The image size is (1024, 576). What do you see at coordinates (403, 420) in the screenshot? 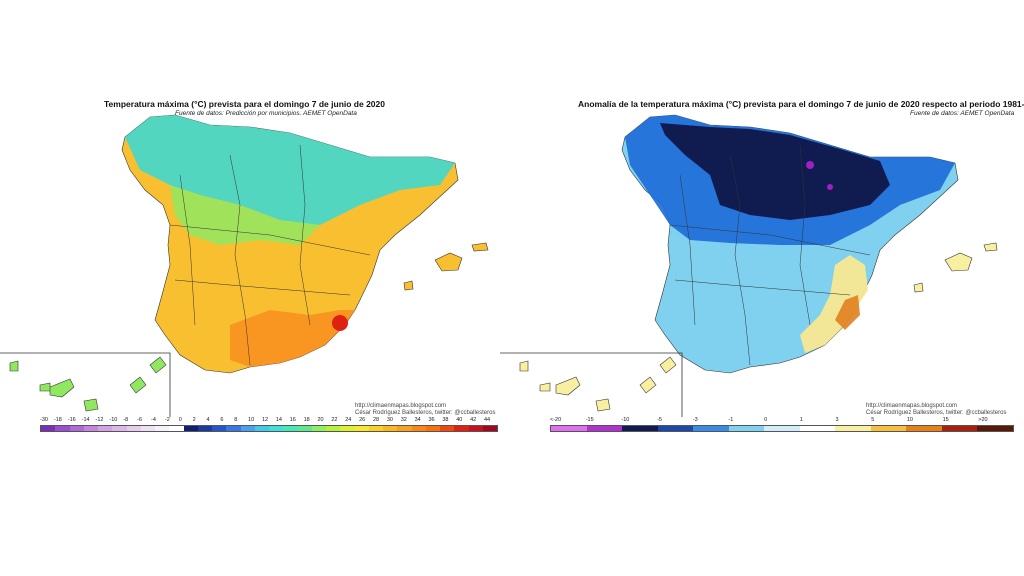
I see `legend-label: 32` at bounding box center [403, 420].